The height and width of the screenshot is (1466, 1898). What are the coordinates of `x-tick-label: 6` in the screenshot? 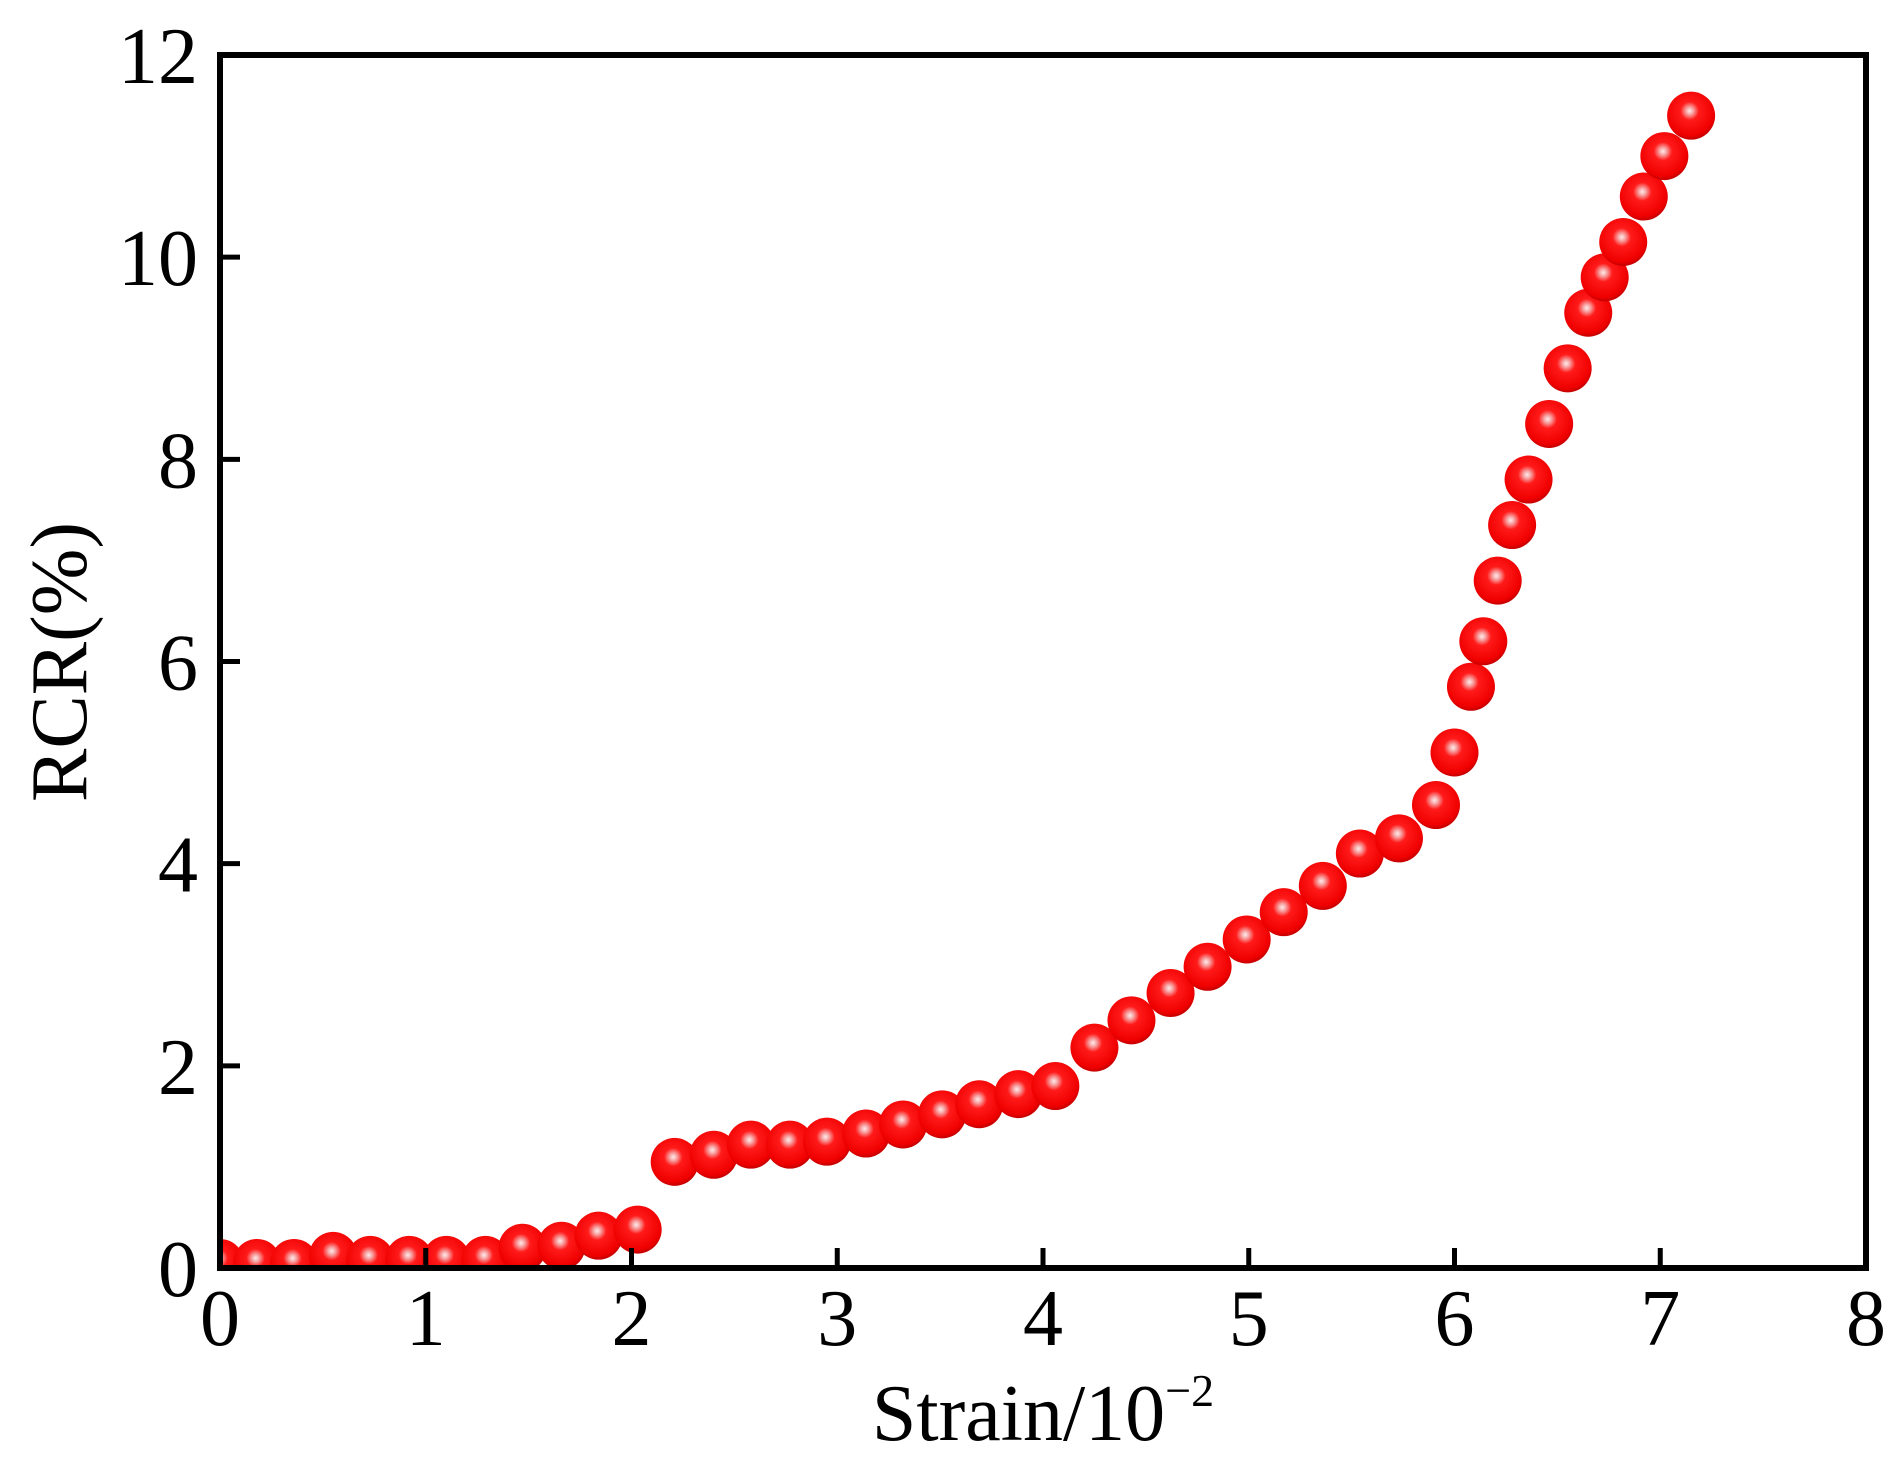 It's located at (1455, 1319).